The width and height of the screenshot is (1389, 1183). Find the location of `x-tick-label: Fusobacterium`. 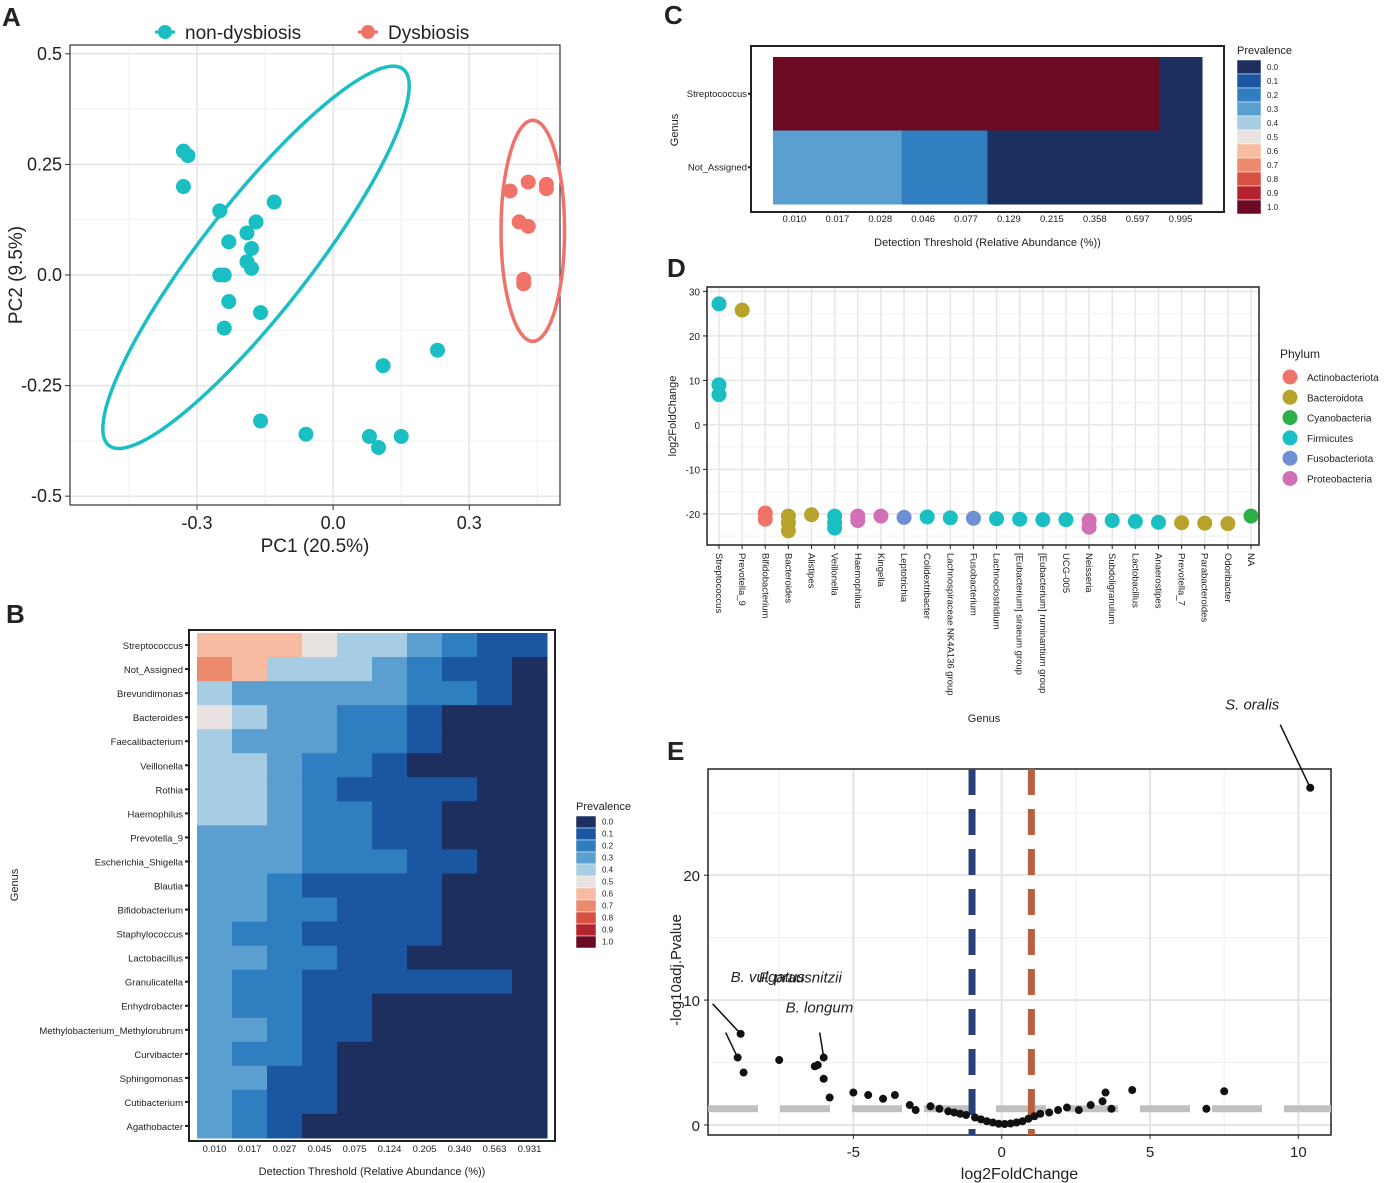

x-tick-label: Fusobacterium is located at coordinates (972, 584).